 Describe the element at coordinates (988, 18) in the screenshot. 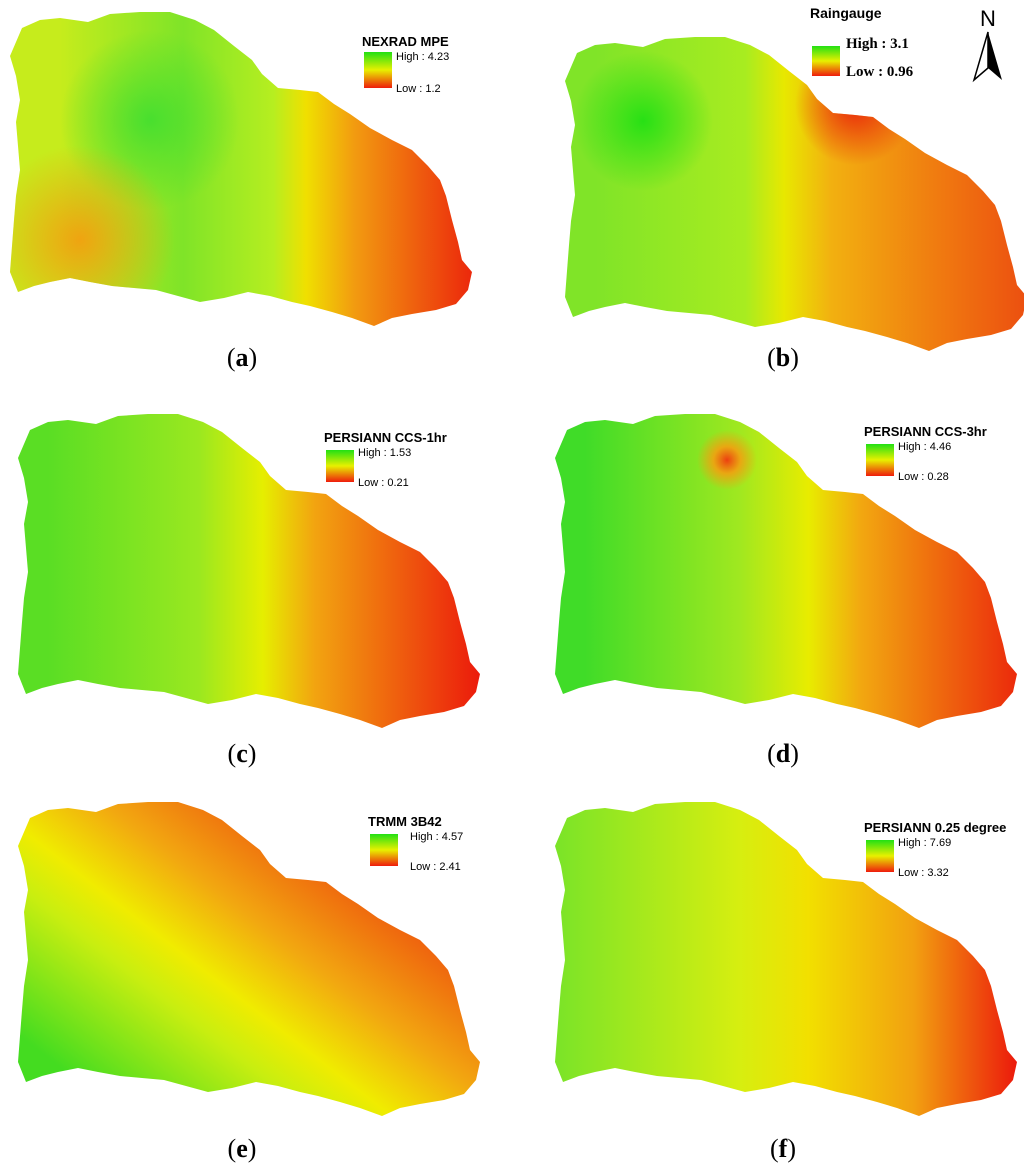

I see `north-arrow-label: N` at that location.